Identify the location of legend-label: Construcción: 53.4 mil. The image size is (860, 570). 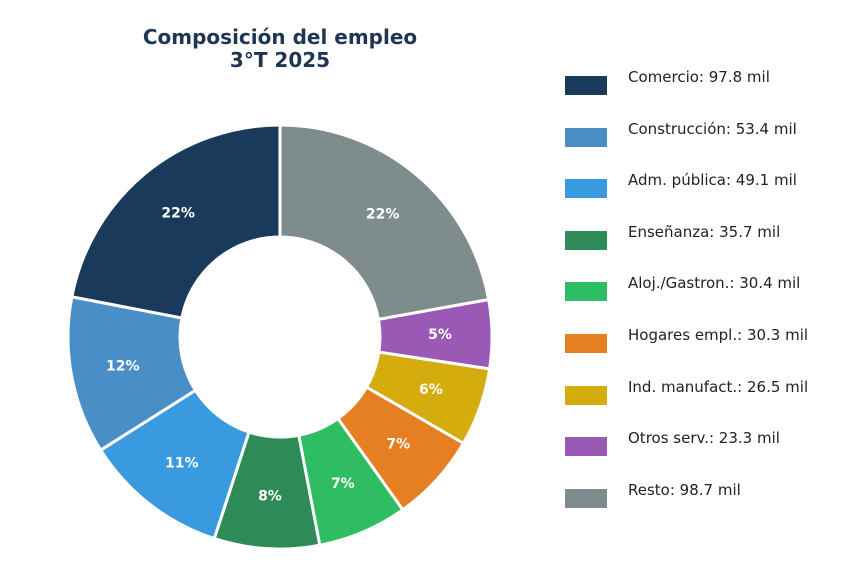
(712, 128).